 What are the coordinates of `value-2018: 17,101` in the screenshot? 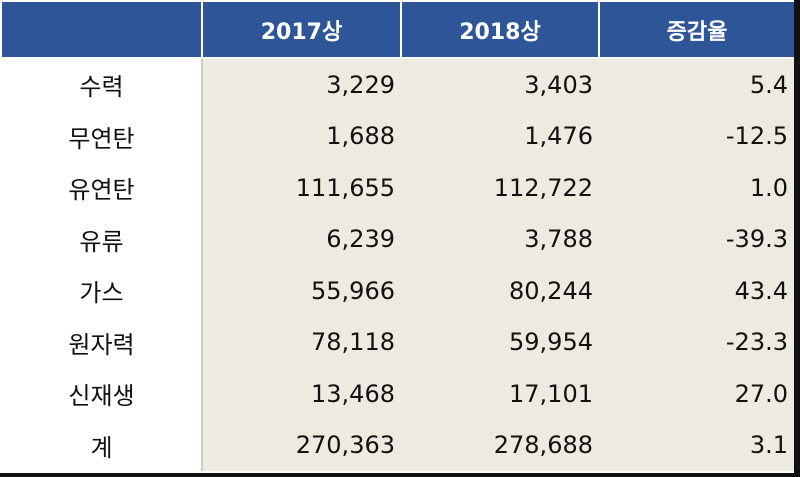 It's located at (500, 394).